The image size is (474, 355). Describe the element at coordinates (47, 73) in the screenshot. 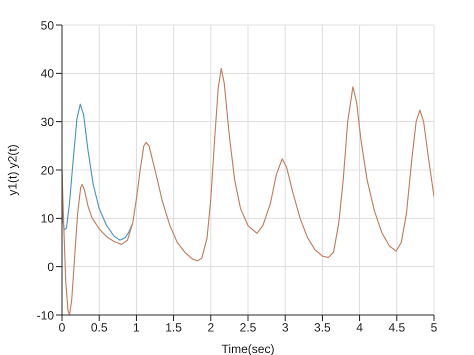

I see `y-tick-label: 40` at that location.